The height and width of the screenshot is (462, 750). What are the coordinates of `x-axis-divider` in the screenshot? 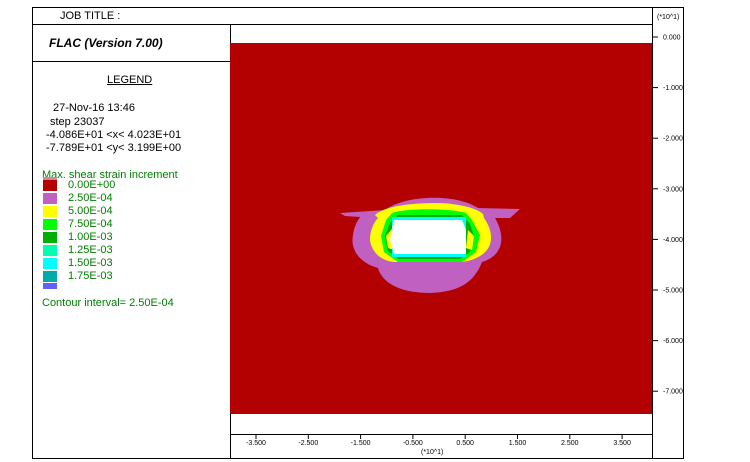 It's located at (441, 434).